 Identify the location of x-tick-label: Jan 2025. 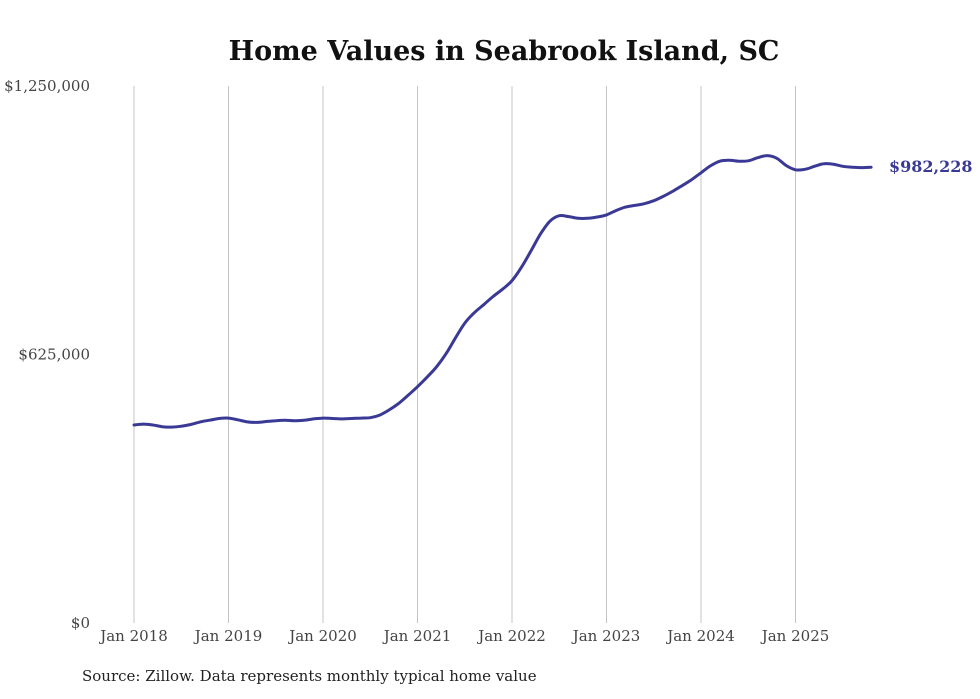
(795, 636).